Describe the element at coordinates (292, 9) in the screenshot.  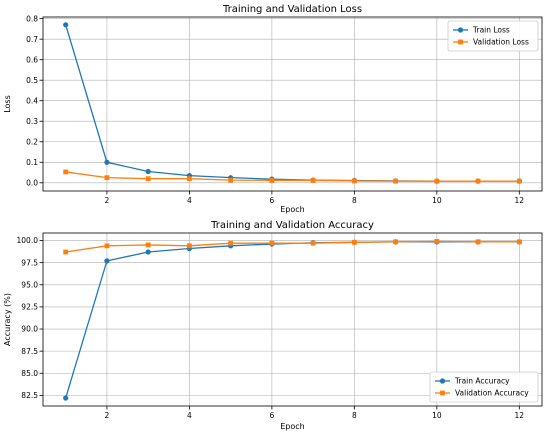
I see `chart-title: Training and Validation Loss` at that location.